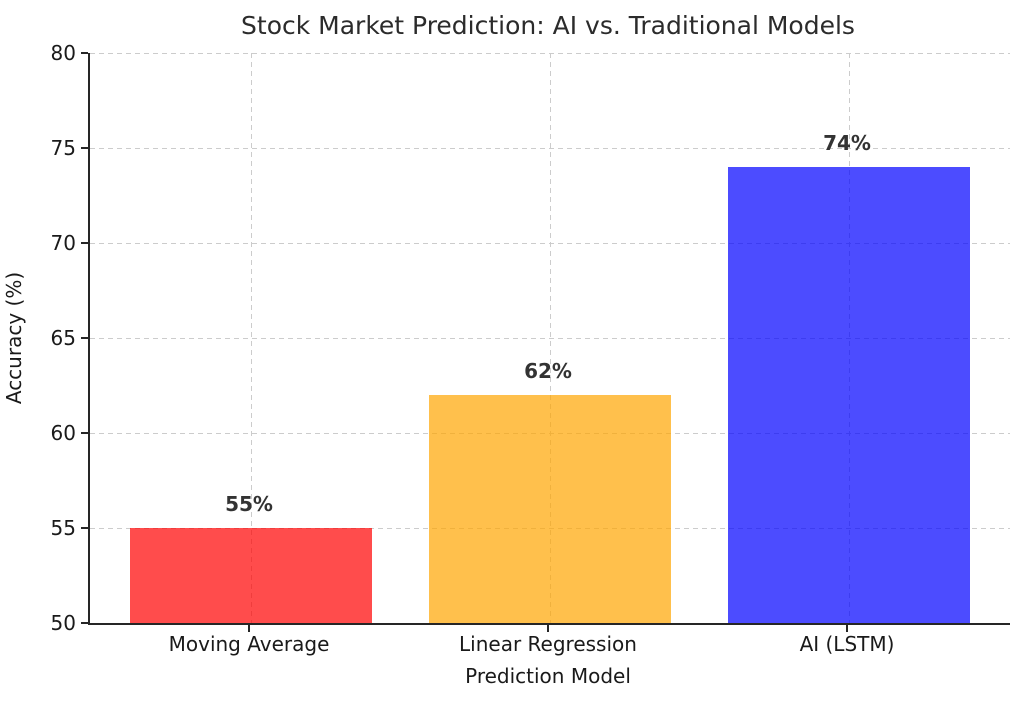 This screenshot has height=704, width=1023. I want to click on y-tick-label: 70, so click(63, 243).